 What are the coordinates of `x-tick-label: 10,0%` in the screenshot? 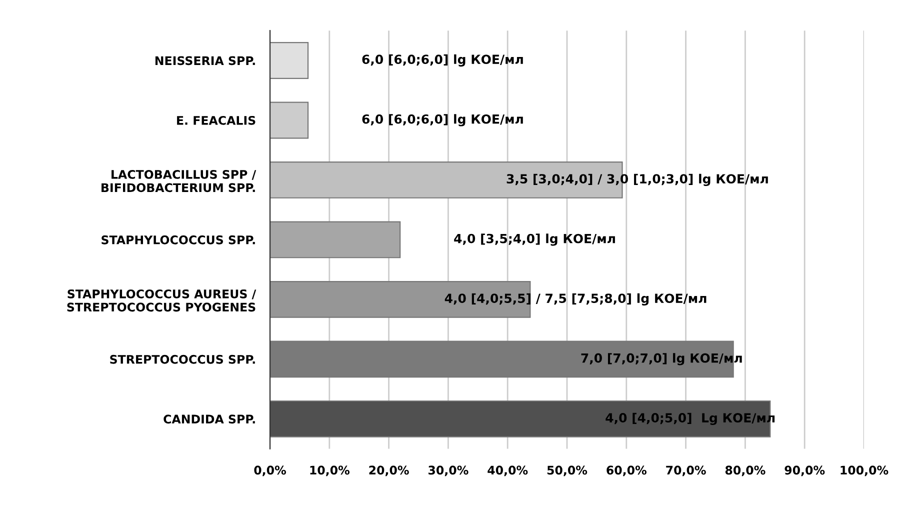 It's located at (330, 471).